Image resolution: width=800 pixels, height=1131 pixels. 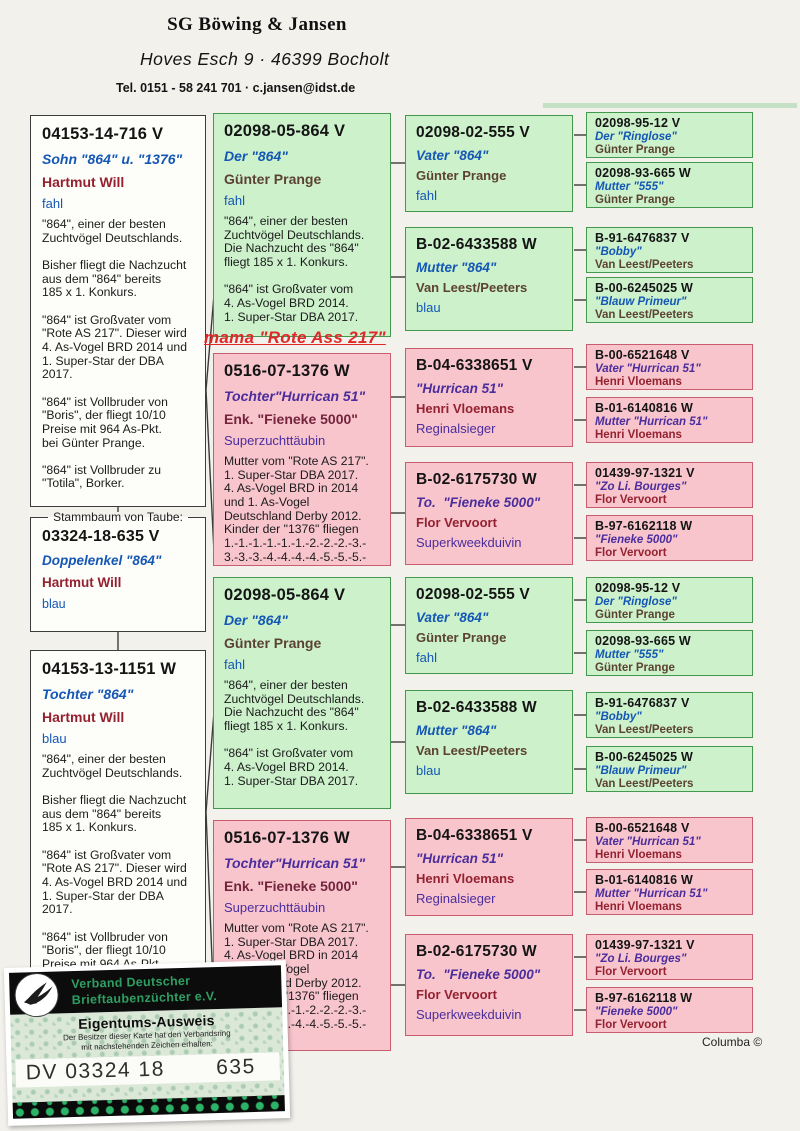 I want to click on bird-name: Der "864", so click(x=256, y=620).